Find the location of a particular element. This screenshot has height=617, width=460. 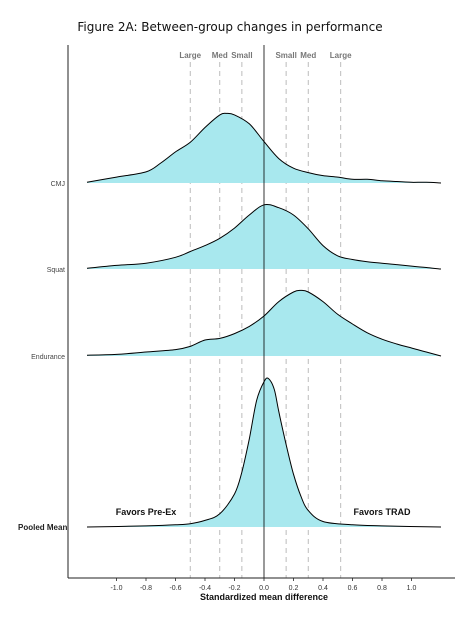

x-tick-label: 1.0 is located at coordinates (412, 588).